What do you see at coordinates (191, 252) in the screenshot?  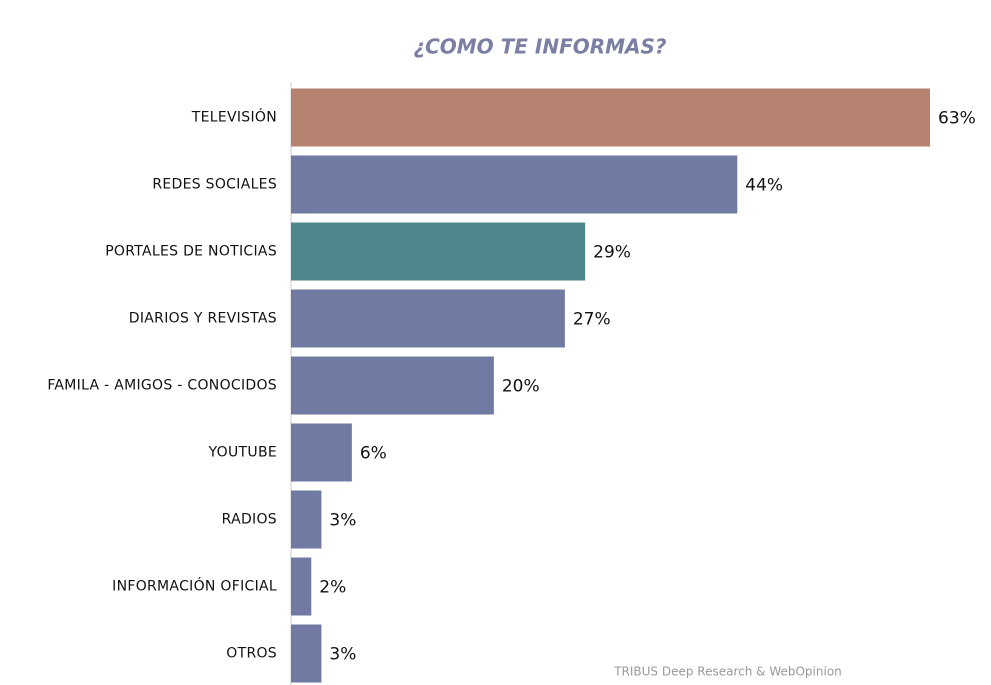 I see `y-tick-label: PORTALES DE NOTICIAS` at bounding box center [191, 252].